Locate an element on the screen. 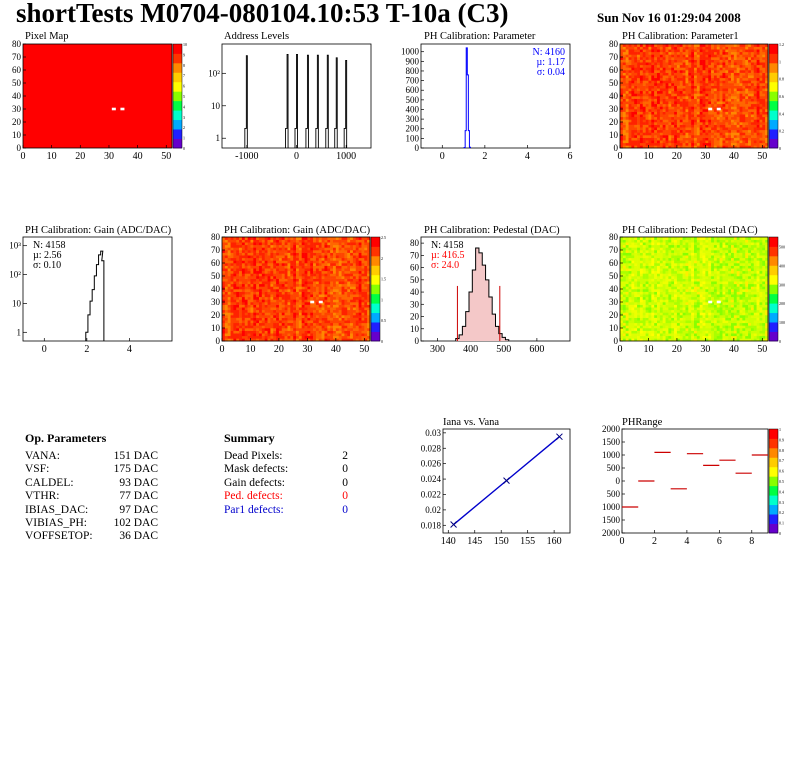  histogram-line is located at coordinates (482, 294).